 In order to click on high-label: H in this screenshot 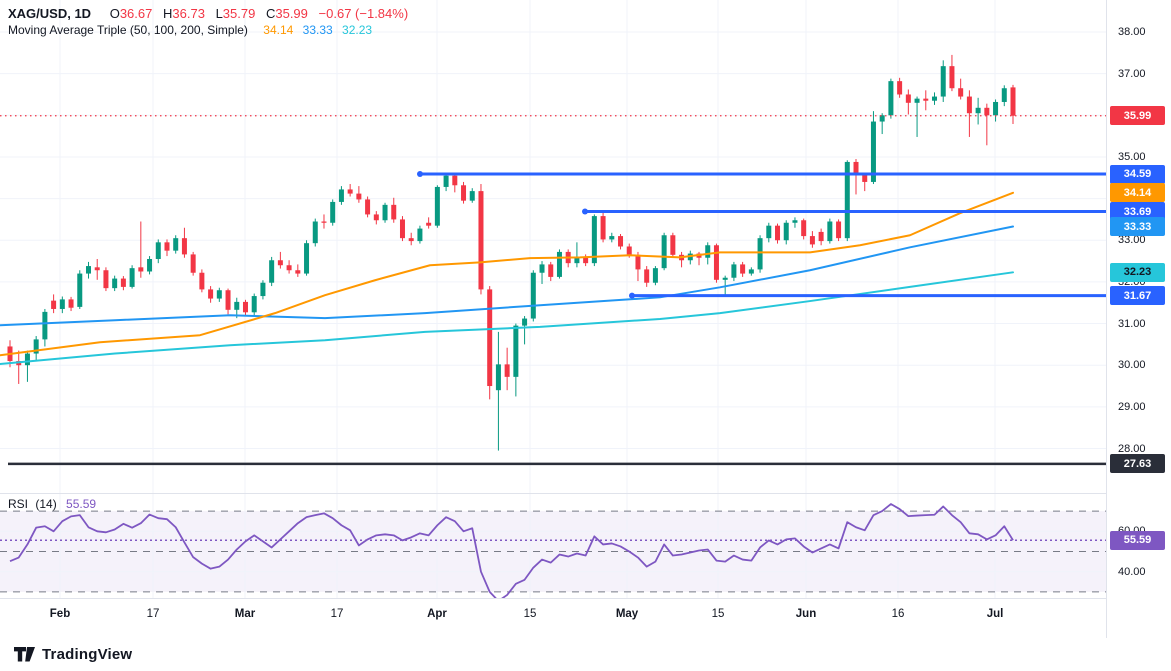, I will do `click(168, 13)`.